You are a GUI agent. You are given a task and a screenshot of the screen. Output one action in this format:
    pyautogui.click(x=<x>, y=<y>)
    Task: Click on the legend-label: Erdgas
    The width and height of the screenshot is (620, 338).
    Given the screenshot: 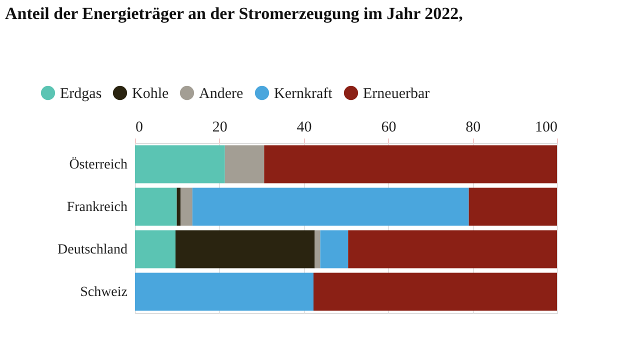 What is the action you would take?
    pyautogui.click(x=81, y=94)
    